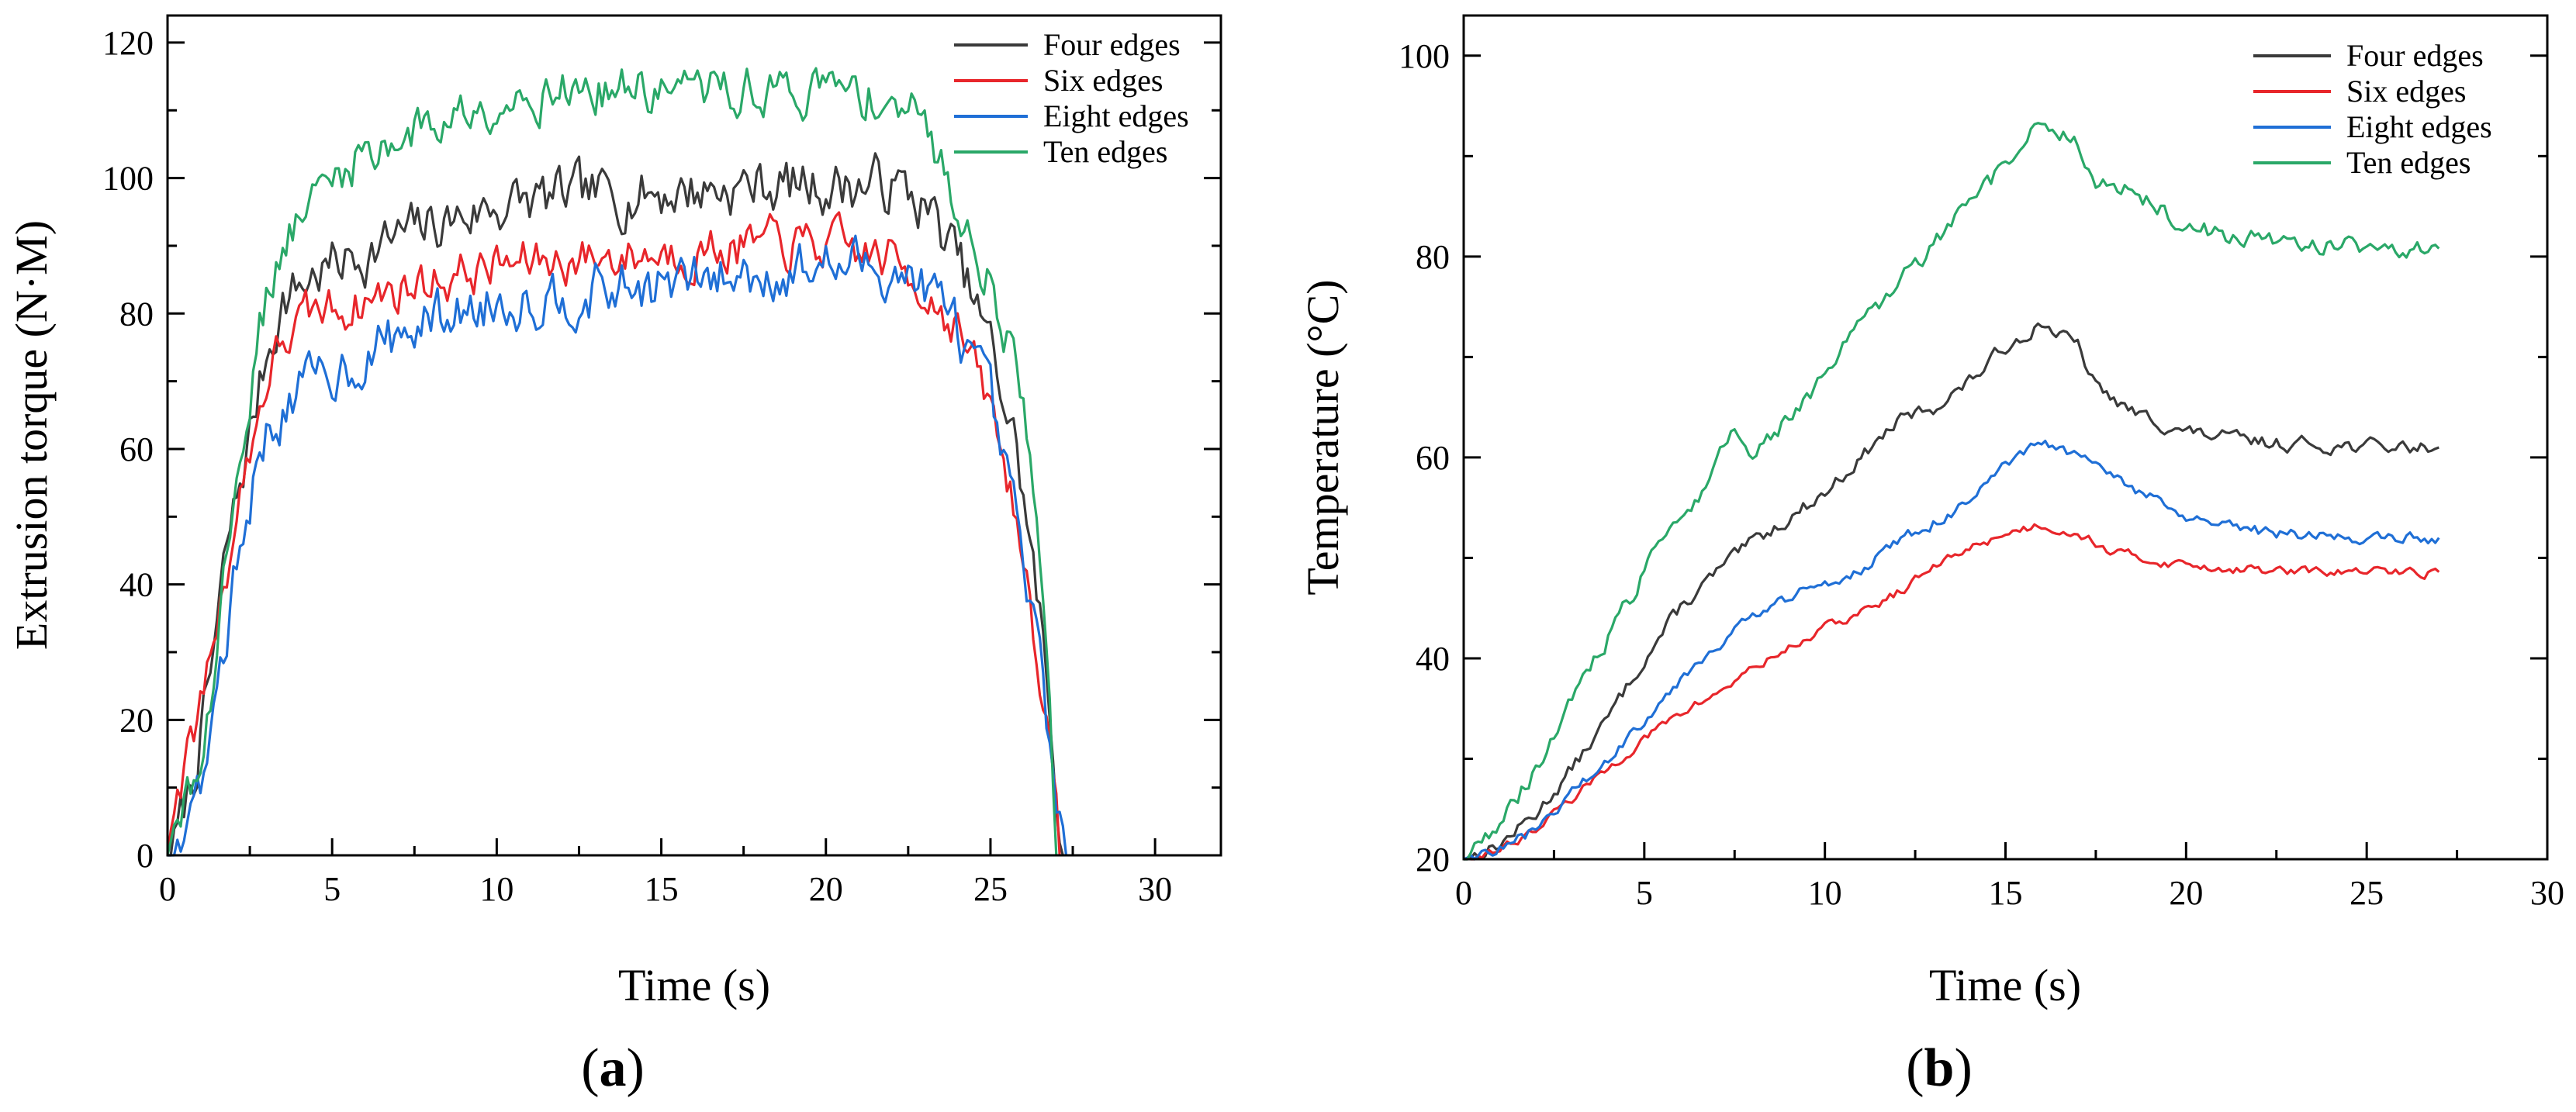  I want to click on panel-caption: (a), so click(613, 1068).